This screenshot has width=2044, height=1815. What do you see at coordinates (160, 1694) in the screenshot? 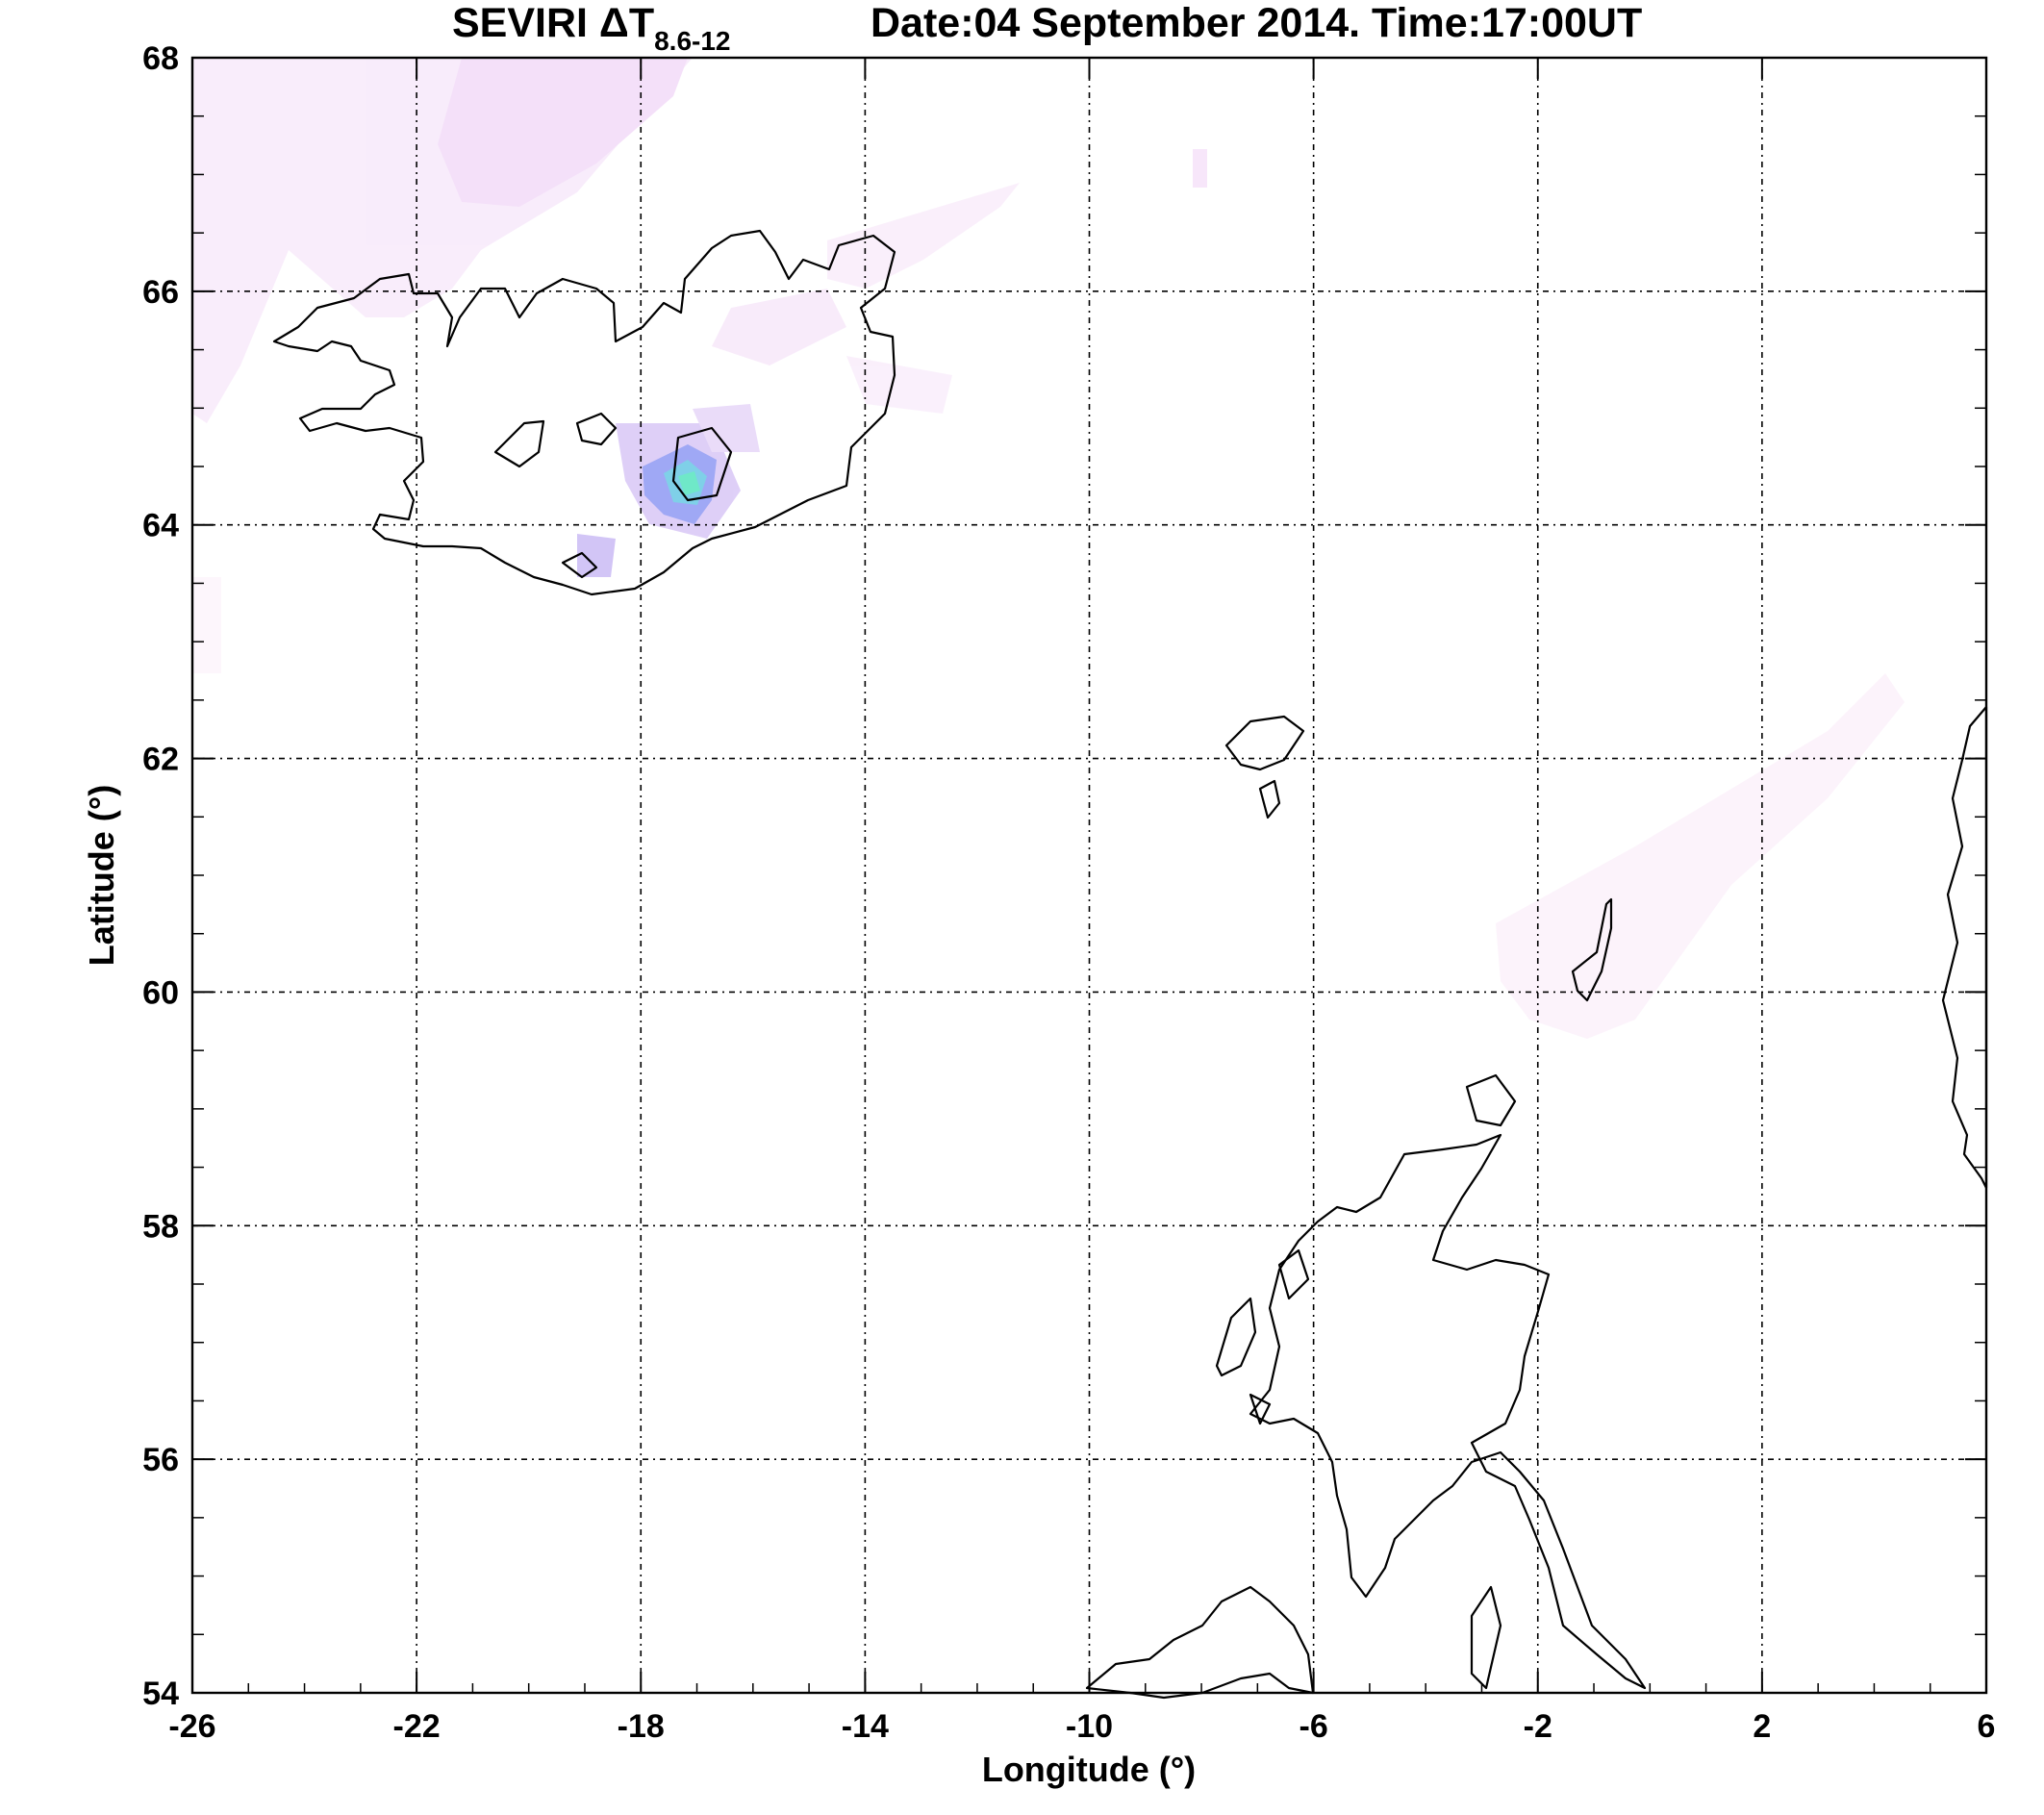
I see `y-tick-label: 54` at bounding box center [160, 1694].